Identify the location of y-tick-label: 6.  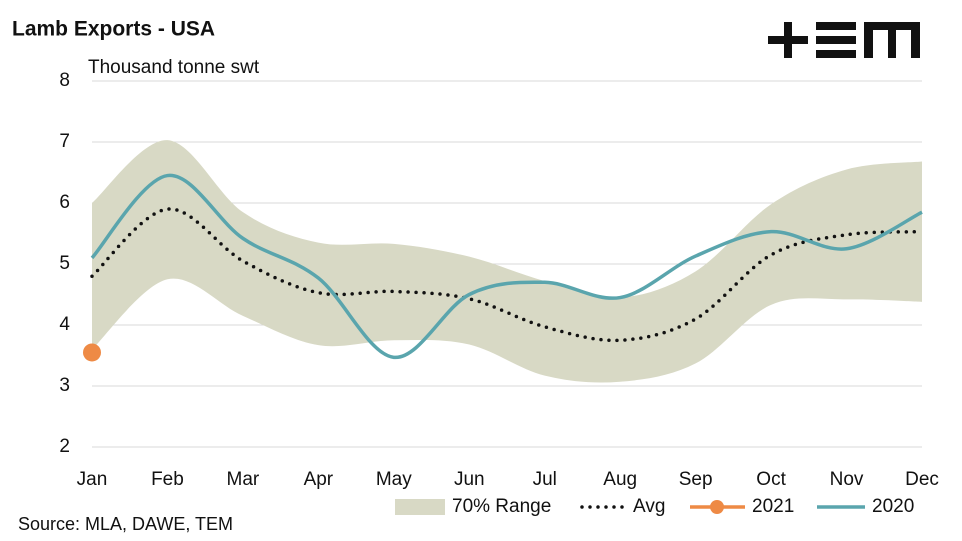
(64, 202).